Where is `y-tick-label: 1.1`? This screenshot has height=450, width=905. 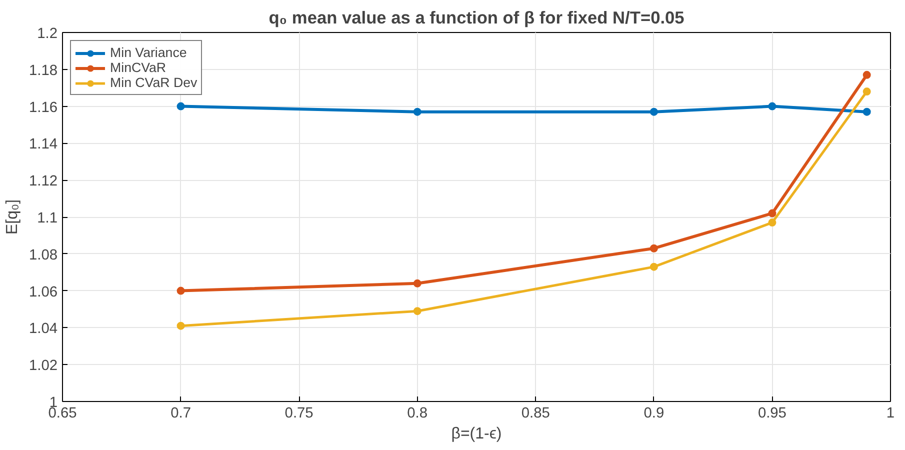
y-tick-label: 1.1 is located at coordinates (47, 218).